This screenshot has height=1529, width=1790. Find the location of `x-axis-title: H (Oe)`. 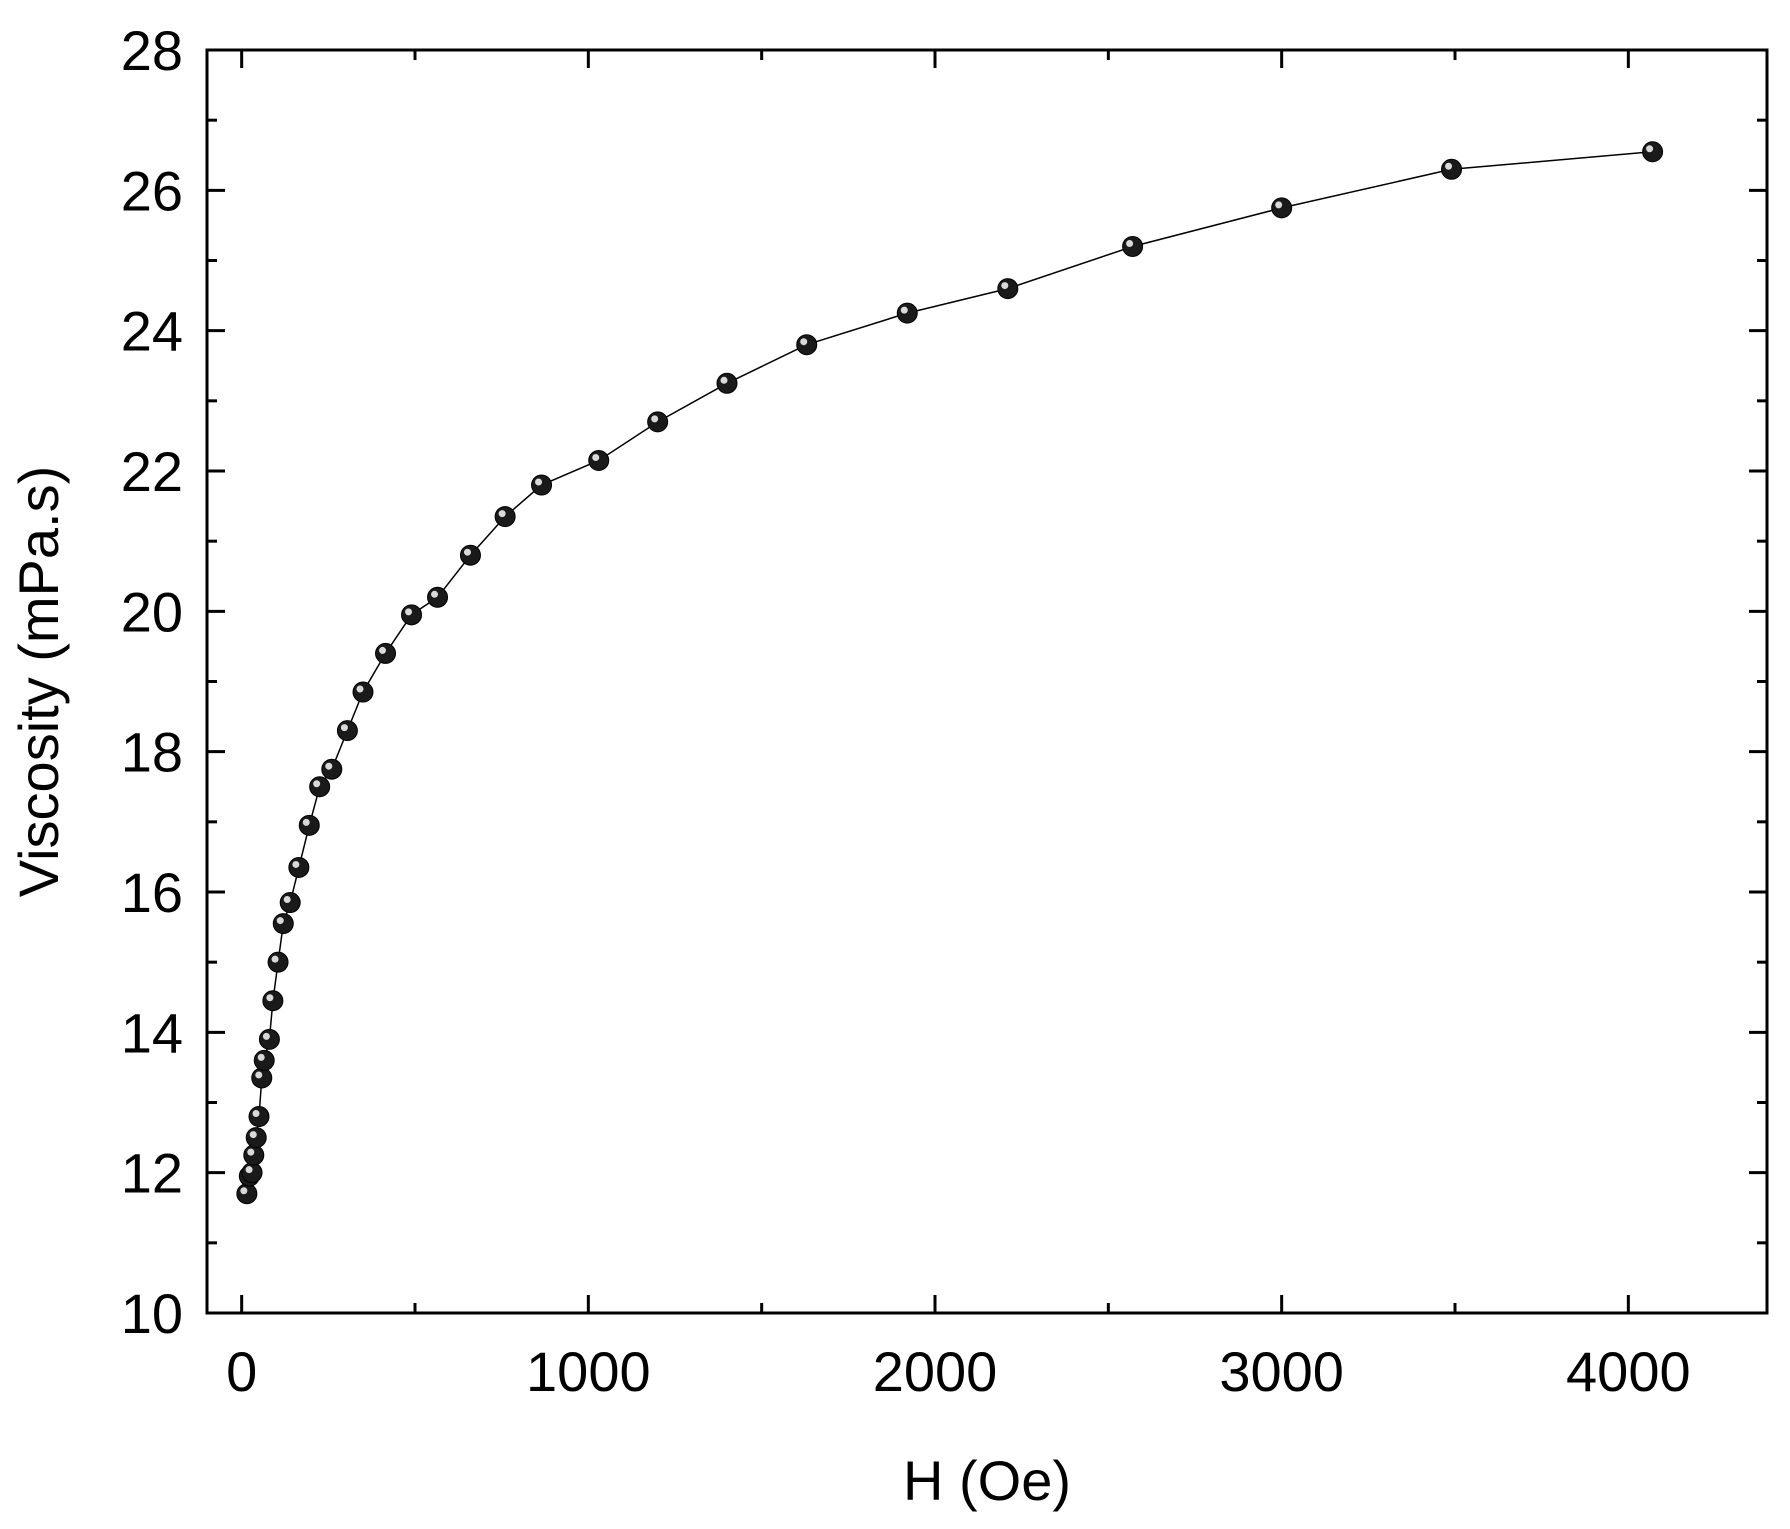

x-axis-title: H (Oe) is located at coordinates (987, 1480).